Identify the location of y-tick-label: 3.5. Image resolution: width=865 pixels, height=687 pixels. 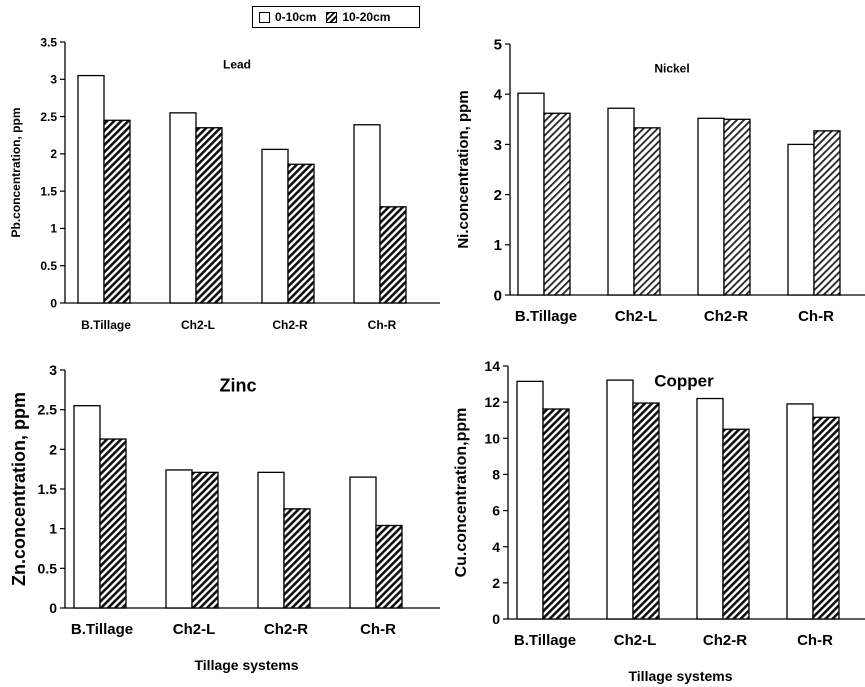
(48, 42).